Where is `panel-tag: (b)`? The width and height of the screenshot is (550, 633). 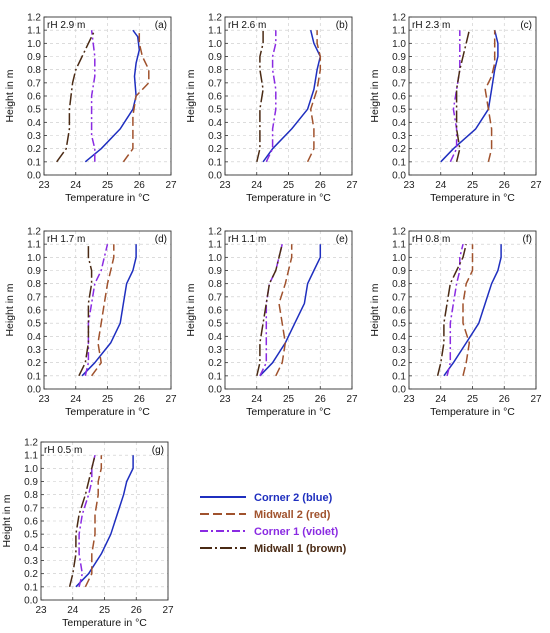
panel-tag: (b) is located at coordinates (342, 25).